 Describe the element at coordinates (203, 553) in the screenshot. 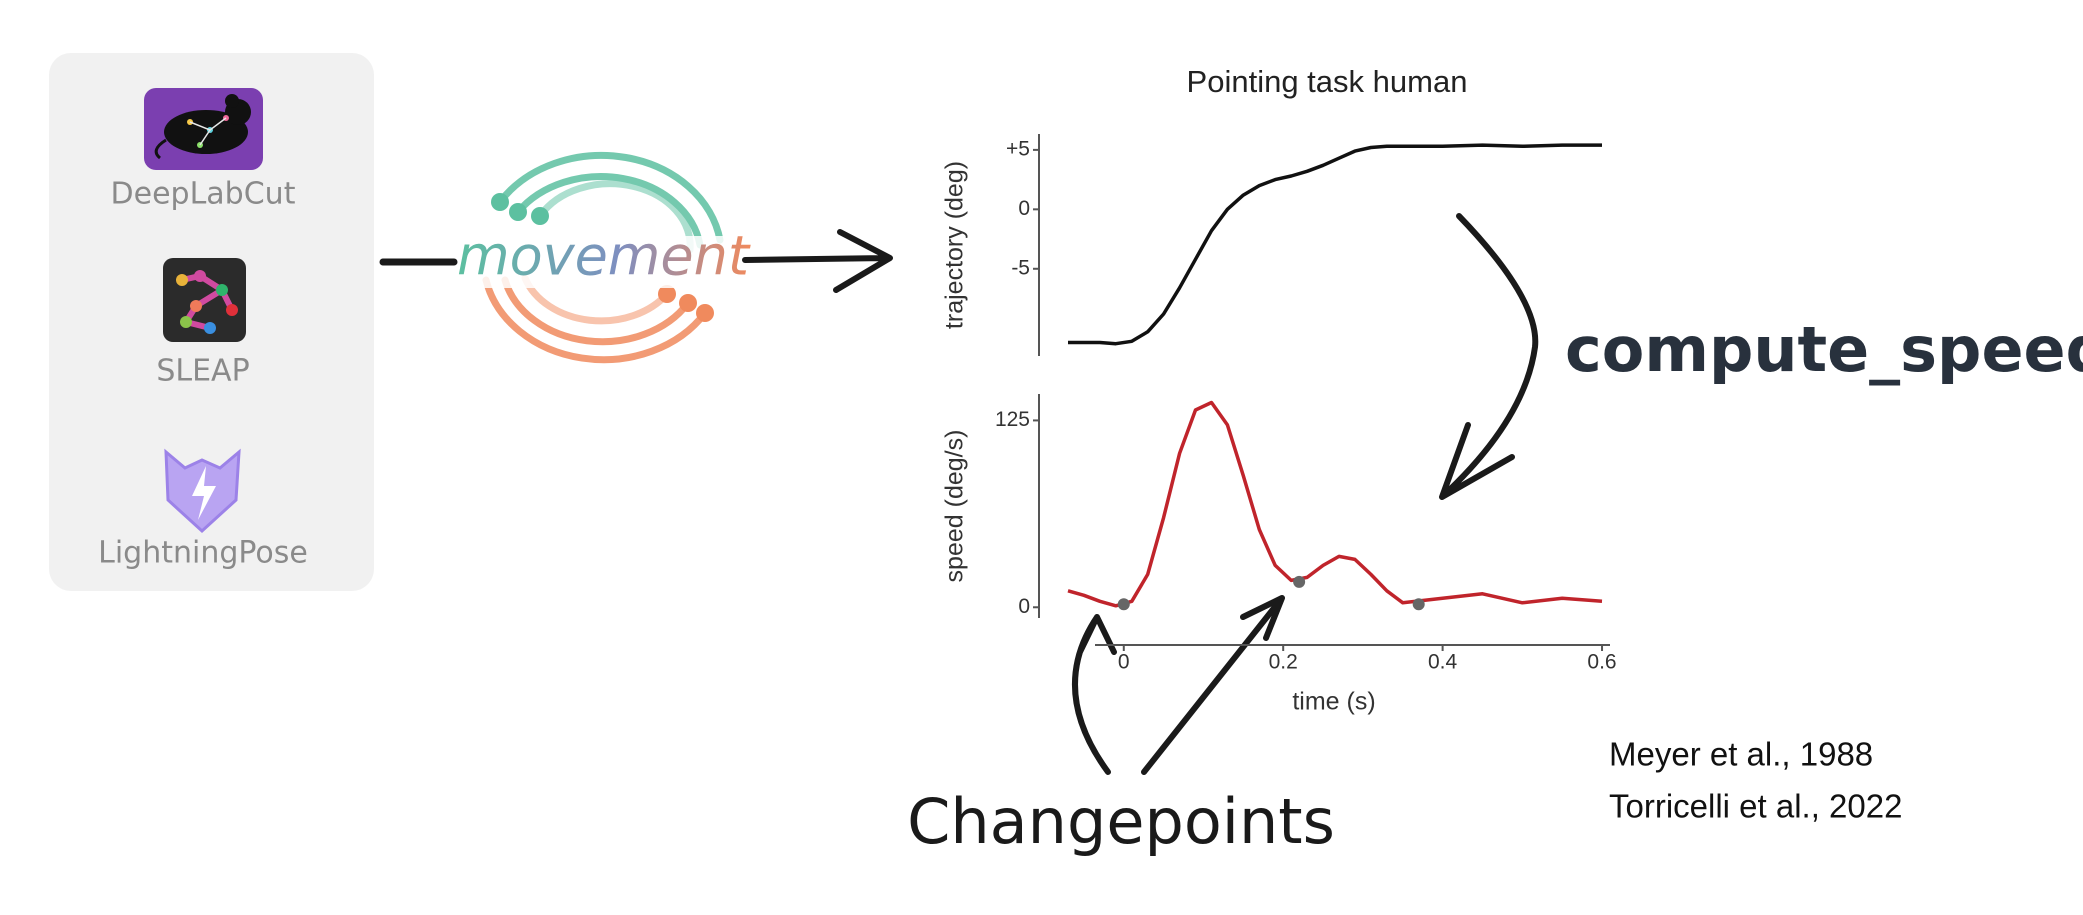

I see `tool-label: LightningPose` at that location.